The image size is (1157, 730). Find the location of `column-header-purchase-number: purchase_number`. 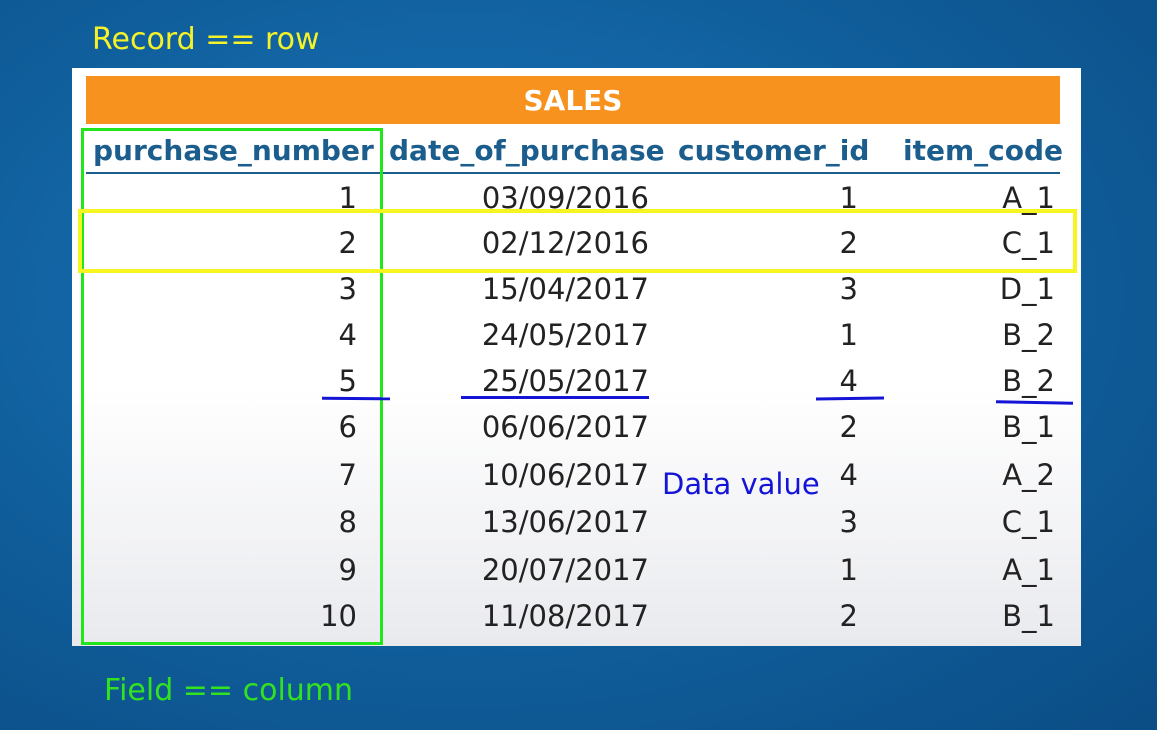

column-header-purchase-number: purchase_number is located at coordinates (233, 150).